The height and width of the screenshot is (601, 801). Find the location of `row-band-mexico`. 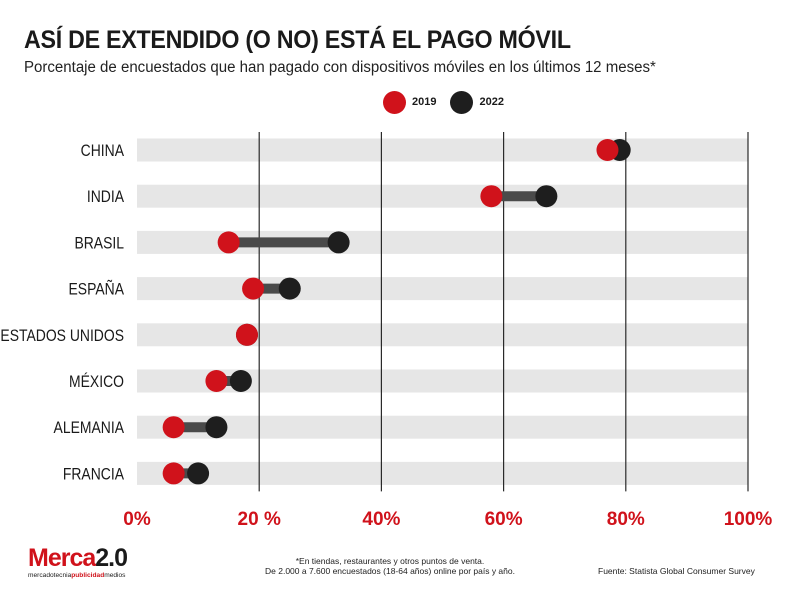

row-band-mexico is located at coordinates (442, 381).